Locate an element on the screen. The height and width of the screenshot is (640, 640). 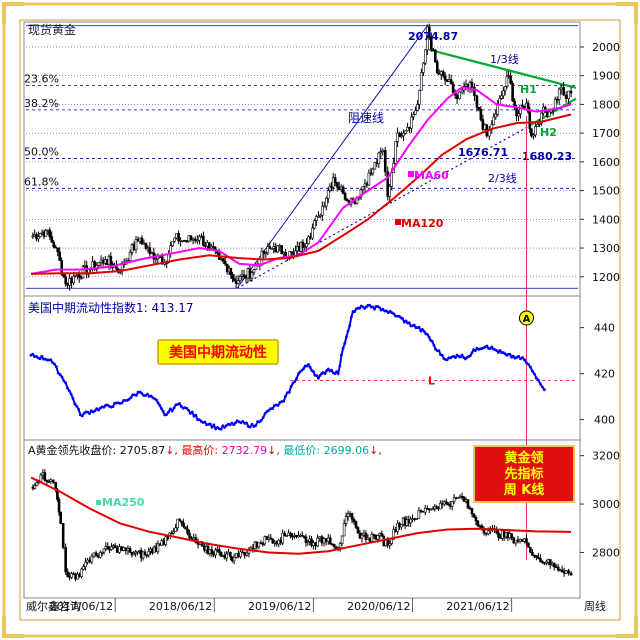
liquidity-badge-text: 美国中期流动性 is located at coordinates (218, 352).